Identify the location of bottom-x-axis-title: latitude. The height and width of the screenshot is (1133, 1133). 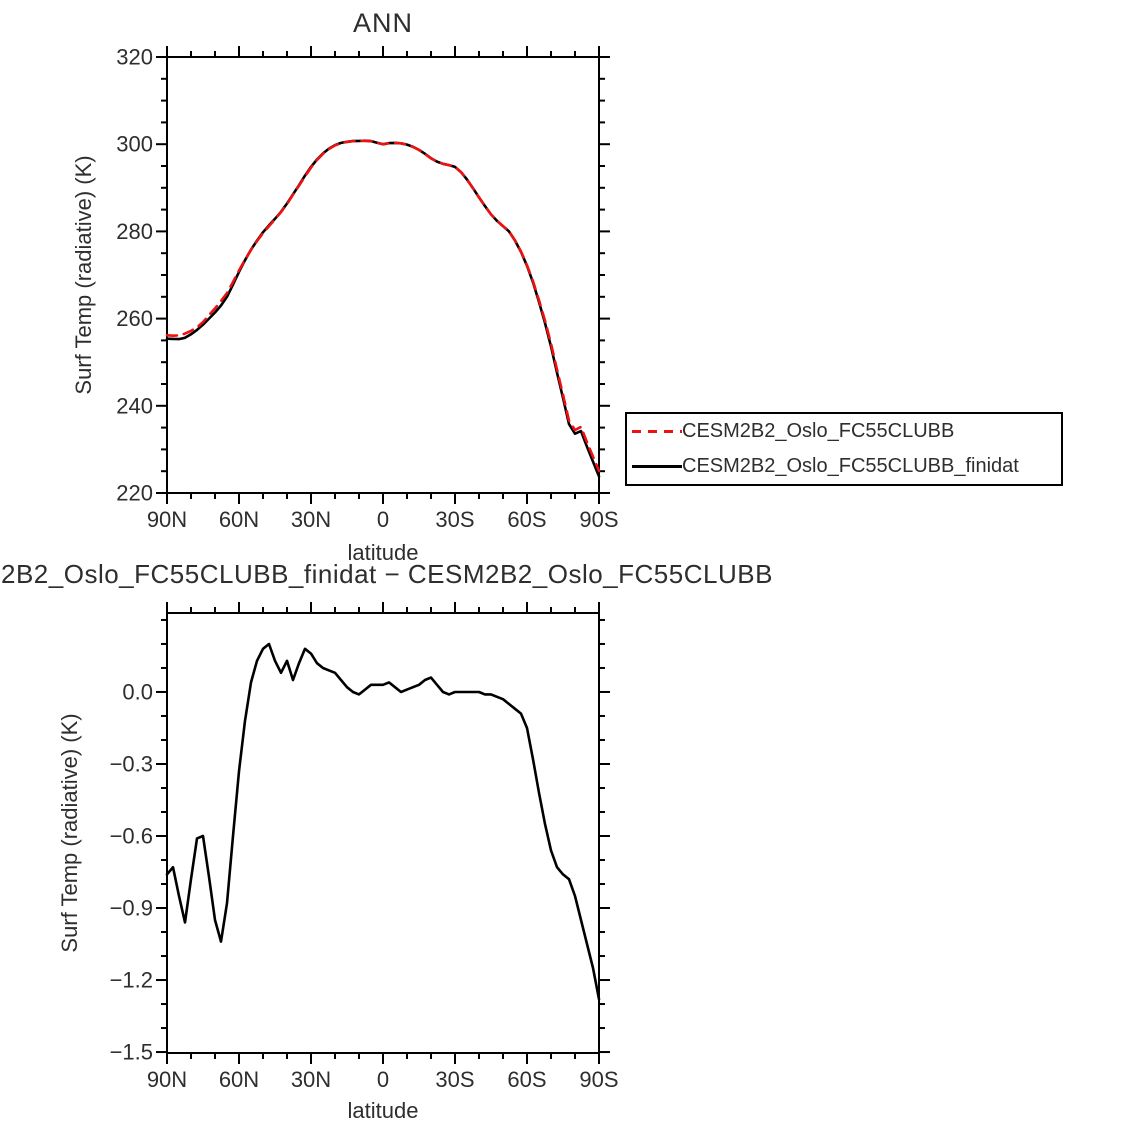
(383, 1110).